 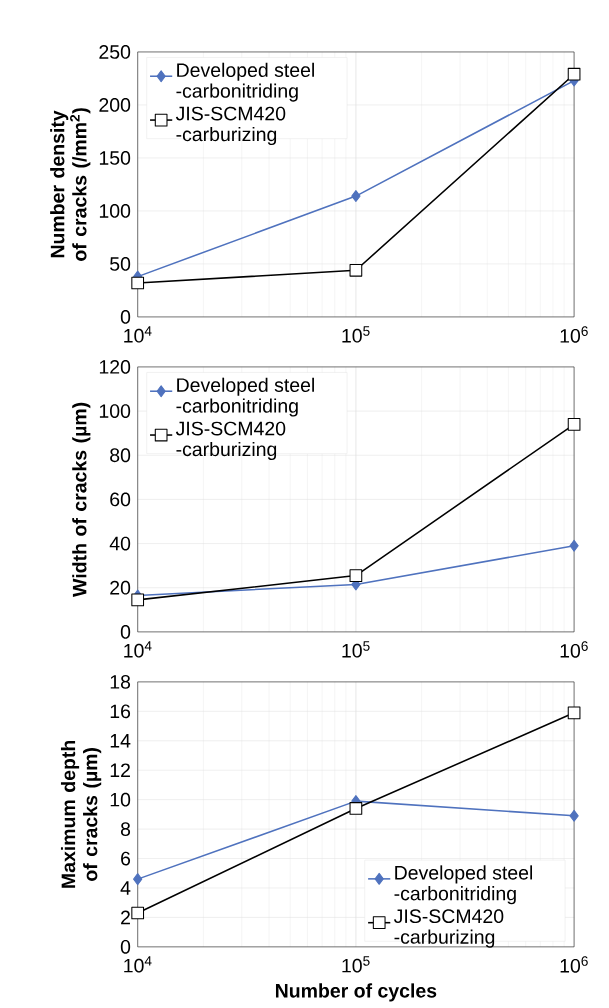 I want to click on y-tick-label: 40, so click(x=120, y=543).